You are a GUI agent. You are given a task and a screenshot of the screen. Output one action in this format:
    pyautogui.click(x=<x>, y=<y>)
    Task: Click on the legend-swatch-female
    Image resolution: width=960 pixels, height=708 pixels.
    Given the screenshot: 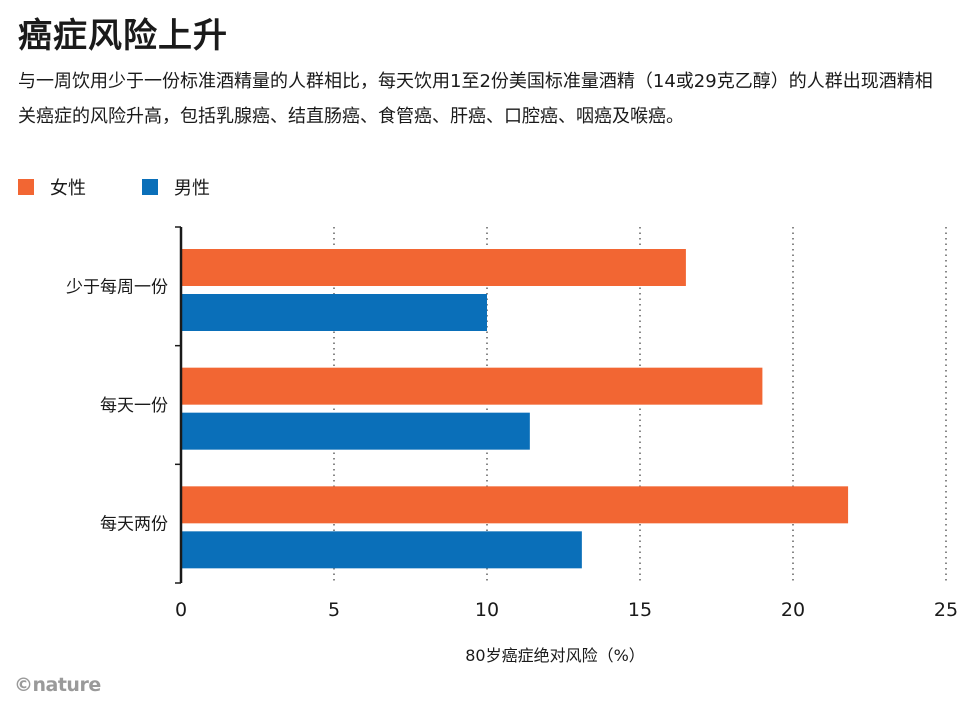 What is the action you would take?
    pyautogui.click(x=26, y=187)
    